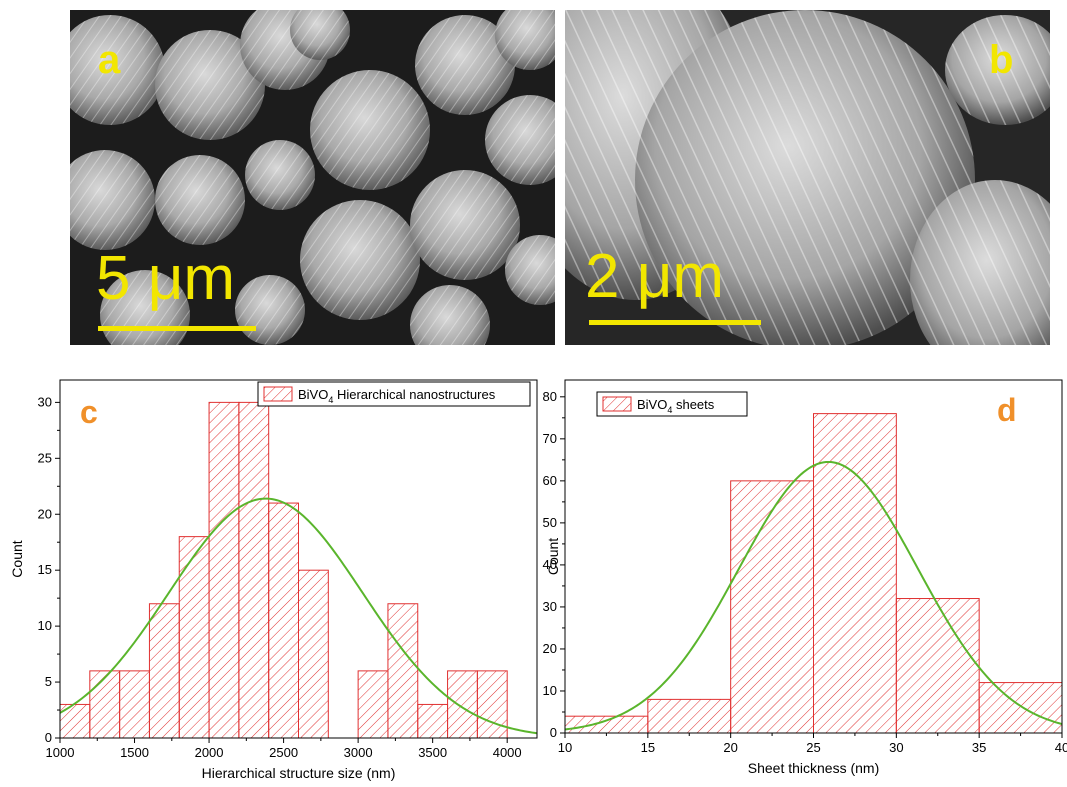 The width and height of the screenshot is (1067, 787). What do you see at coordinates (896, 747) in the screenshot?
I see `x-tick-label: 30` at bounding box center [896, 747].